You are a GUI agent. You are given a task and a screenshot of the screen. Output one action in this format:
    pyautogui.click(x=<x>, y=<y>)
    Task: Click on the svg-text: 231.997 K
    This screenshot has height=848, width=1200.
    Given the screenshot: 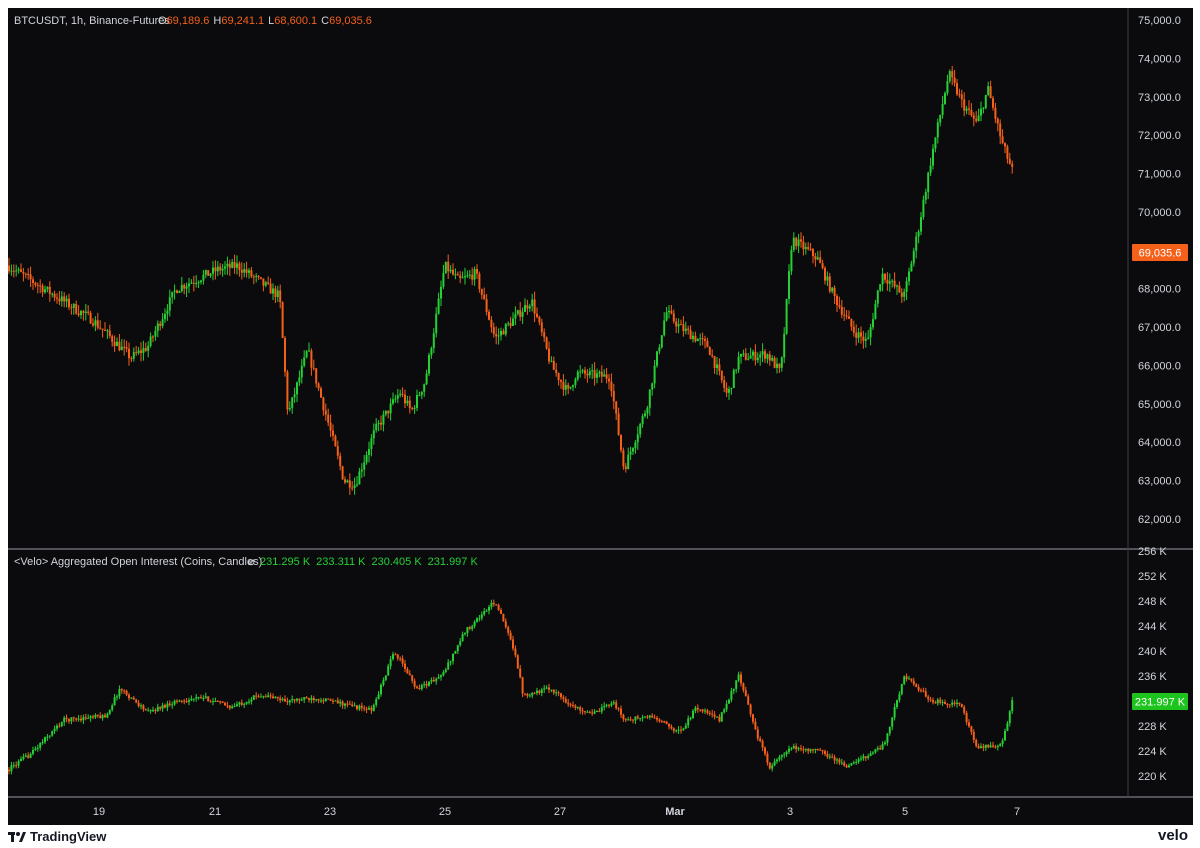 What is the action you would take?
    pyautogui.click(x=1160, y=703)
    